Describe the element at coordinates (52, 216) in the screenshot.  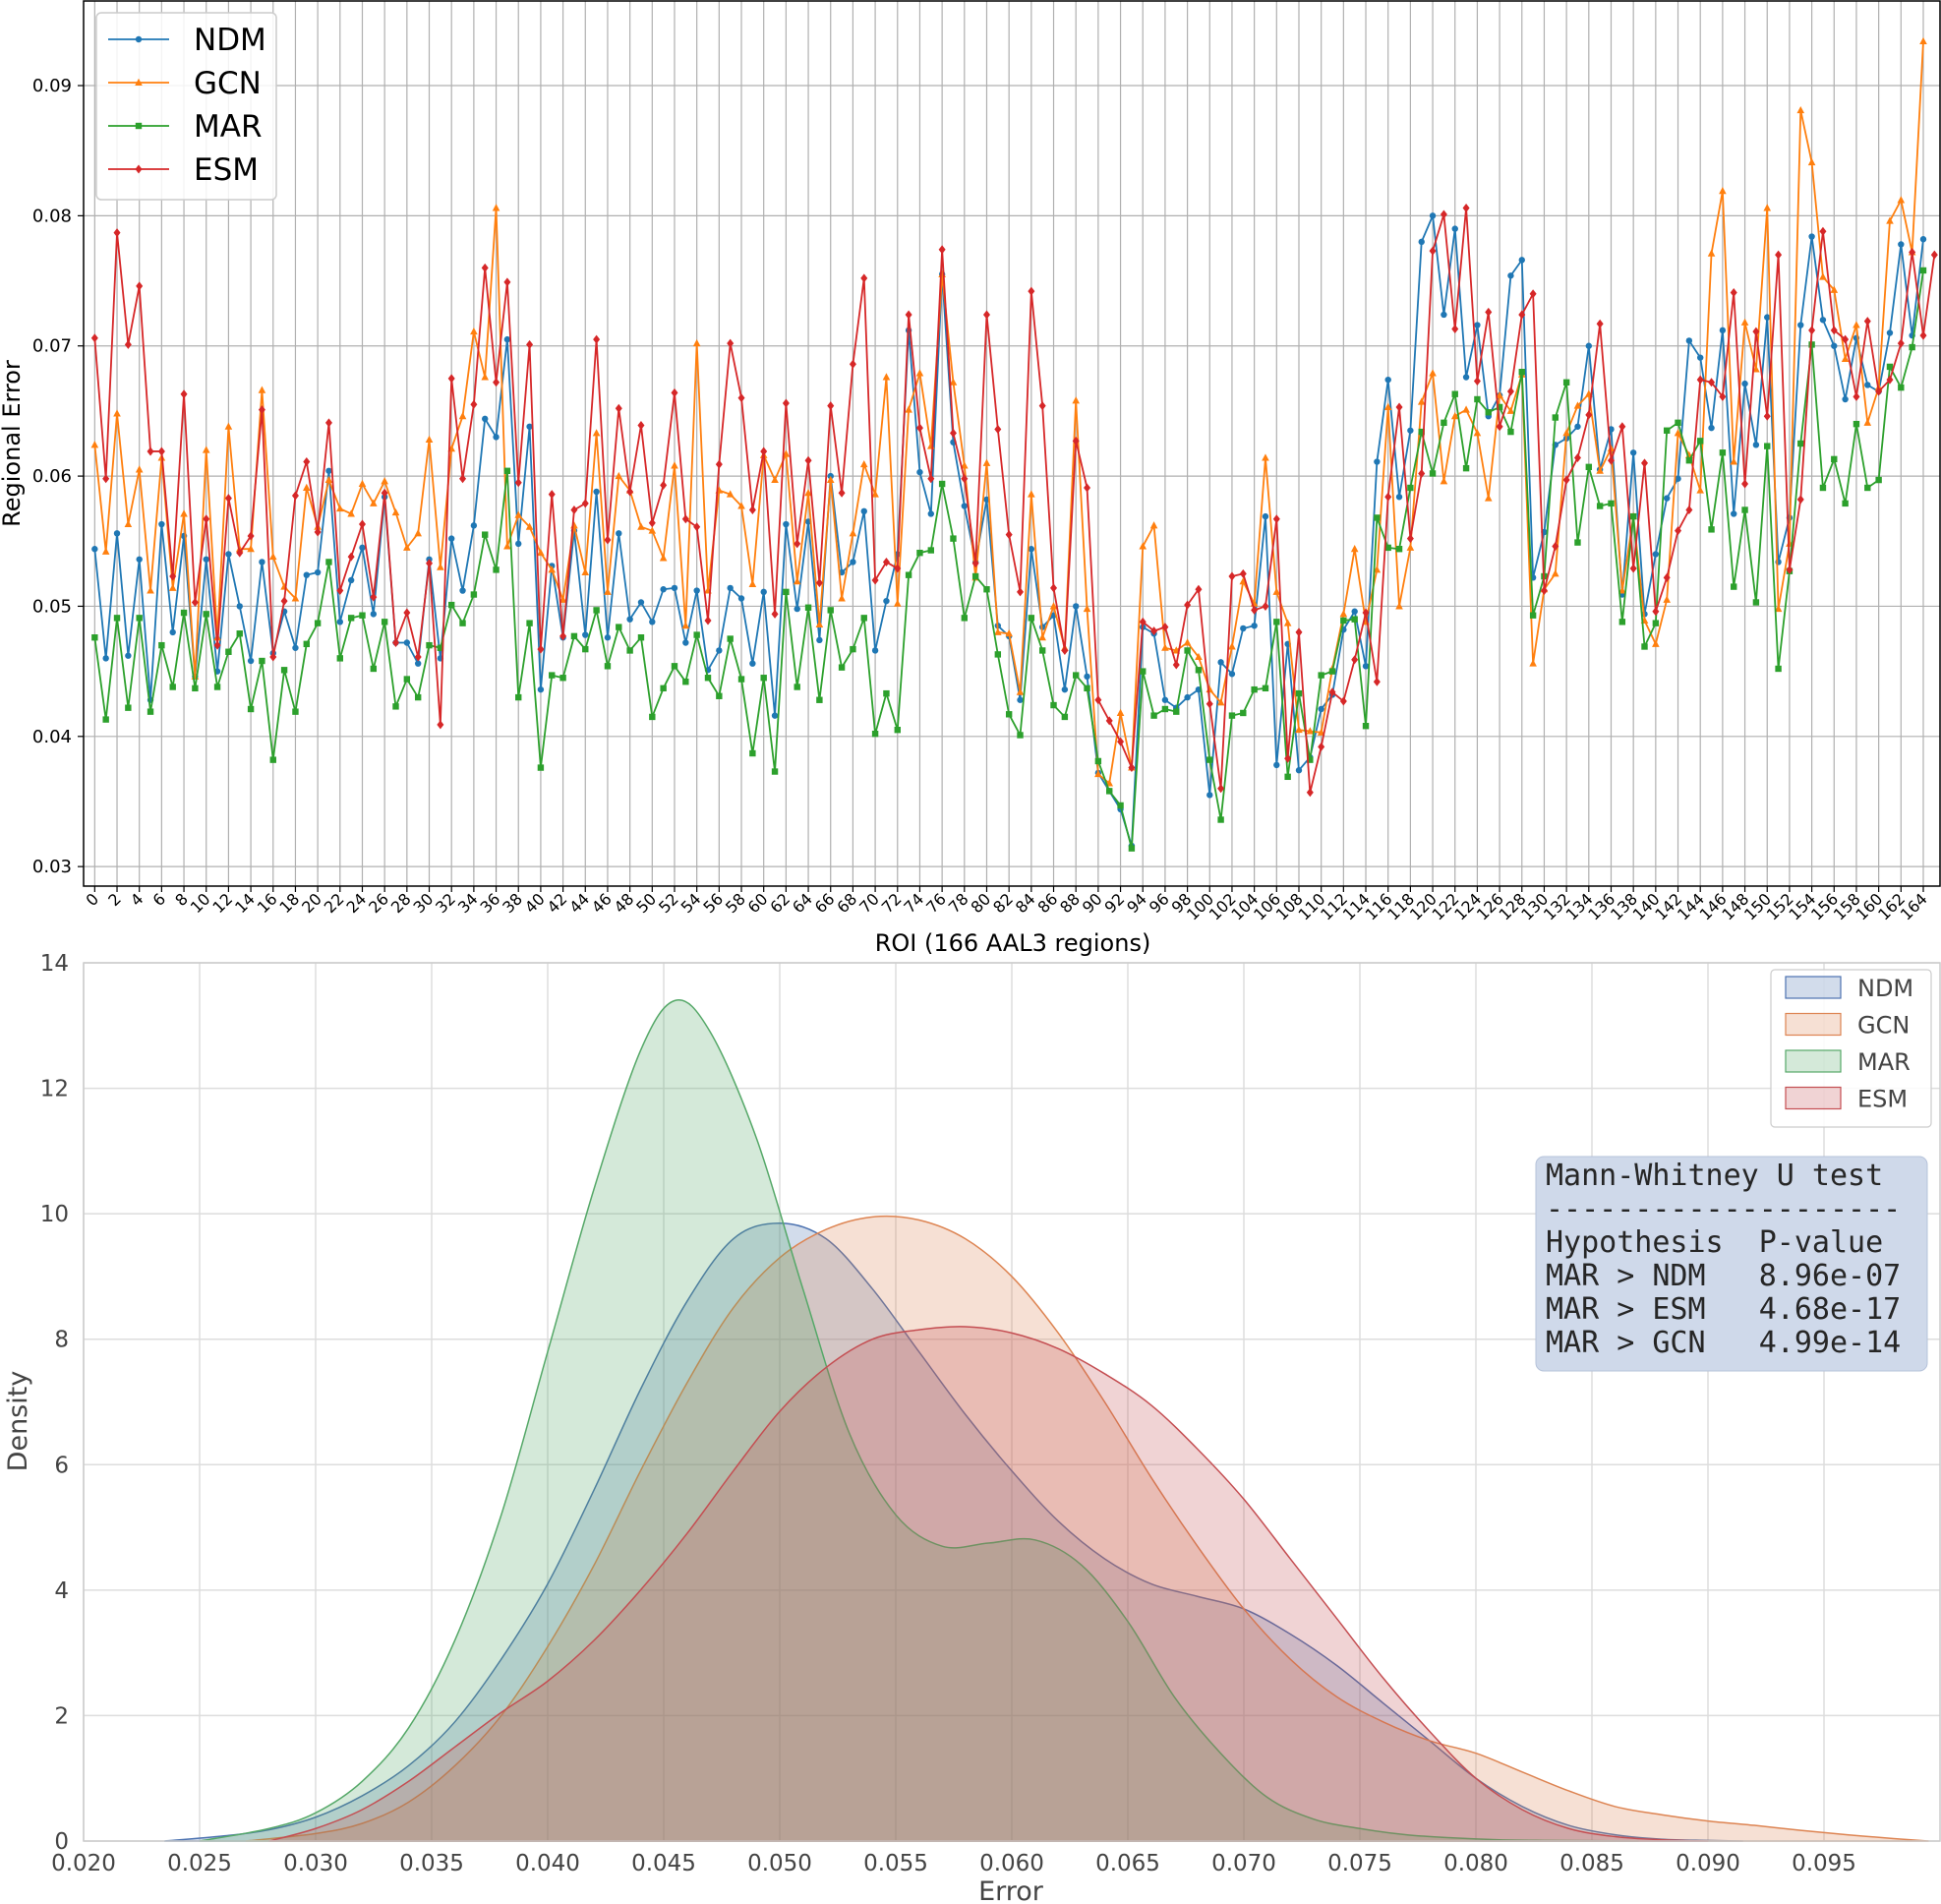
I see `top-y-tick-label: 0.08` at that location.